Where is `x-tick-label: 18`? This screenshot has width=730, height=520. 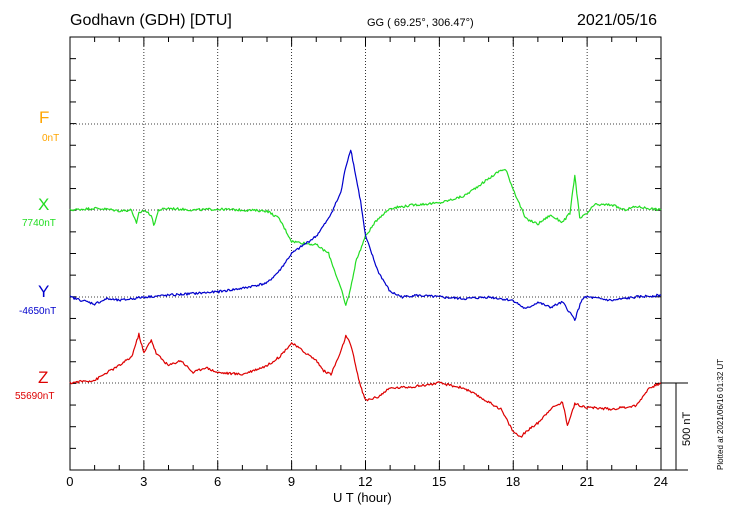 x-tick-label: 18 is located at coordinates (513, 481).